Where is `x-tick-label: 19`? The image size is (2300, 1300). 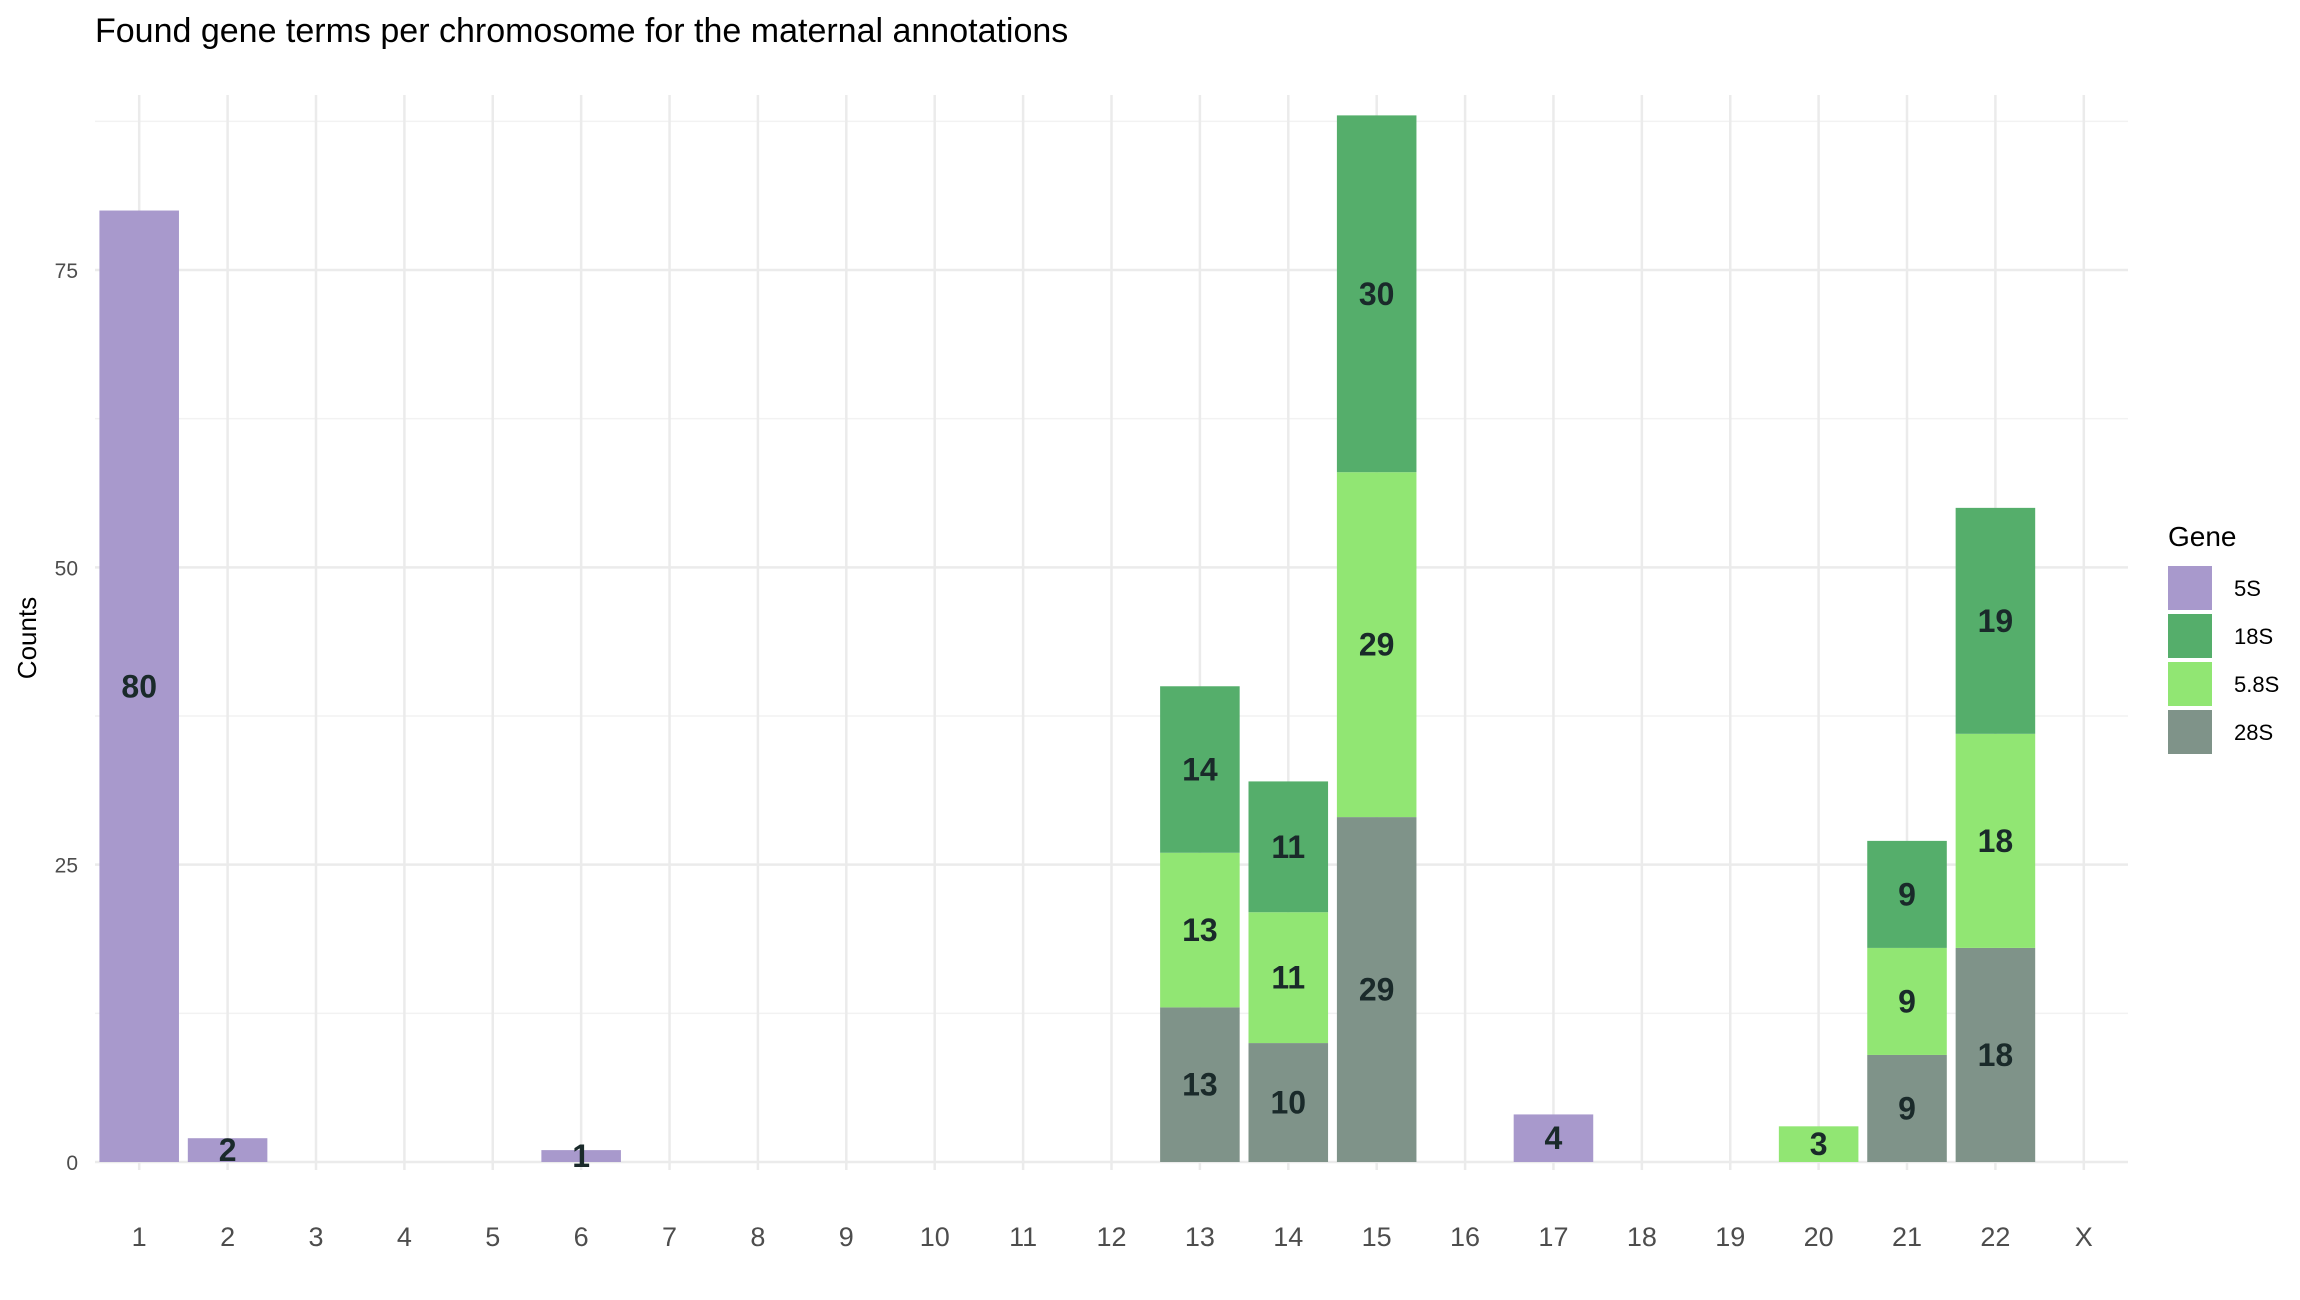
x-tick-label: 19 is located at coordinates (1730, 1237).